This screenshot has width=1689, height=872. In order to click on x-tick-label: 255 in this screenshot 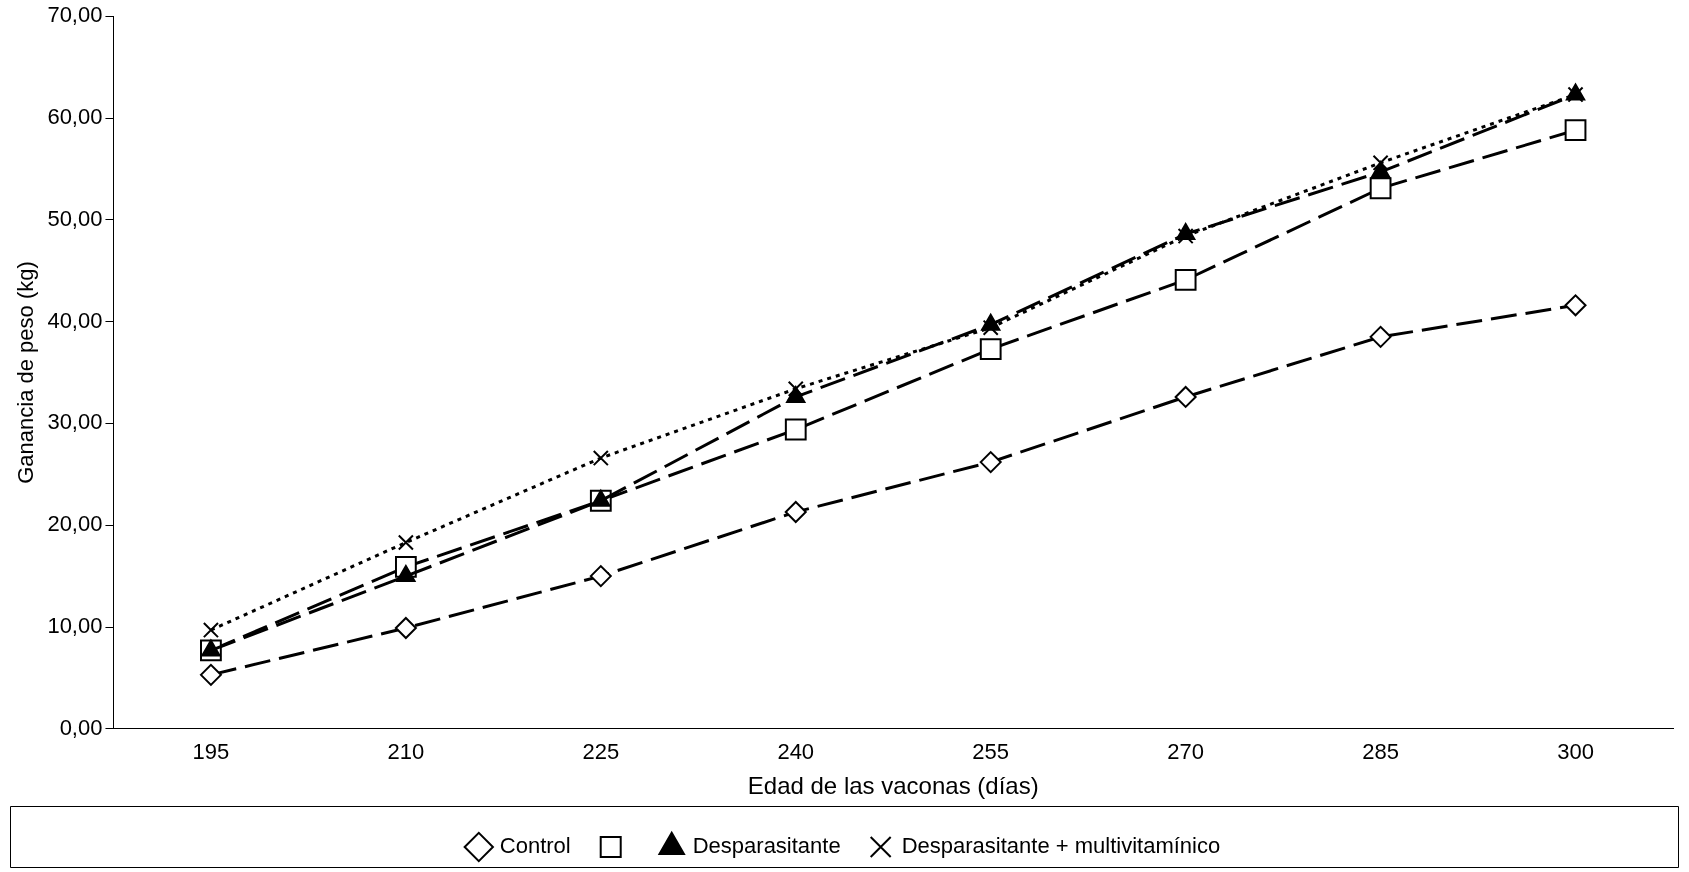, I will do `click(991, 752)`.